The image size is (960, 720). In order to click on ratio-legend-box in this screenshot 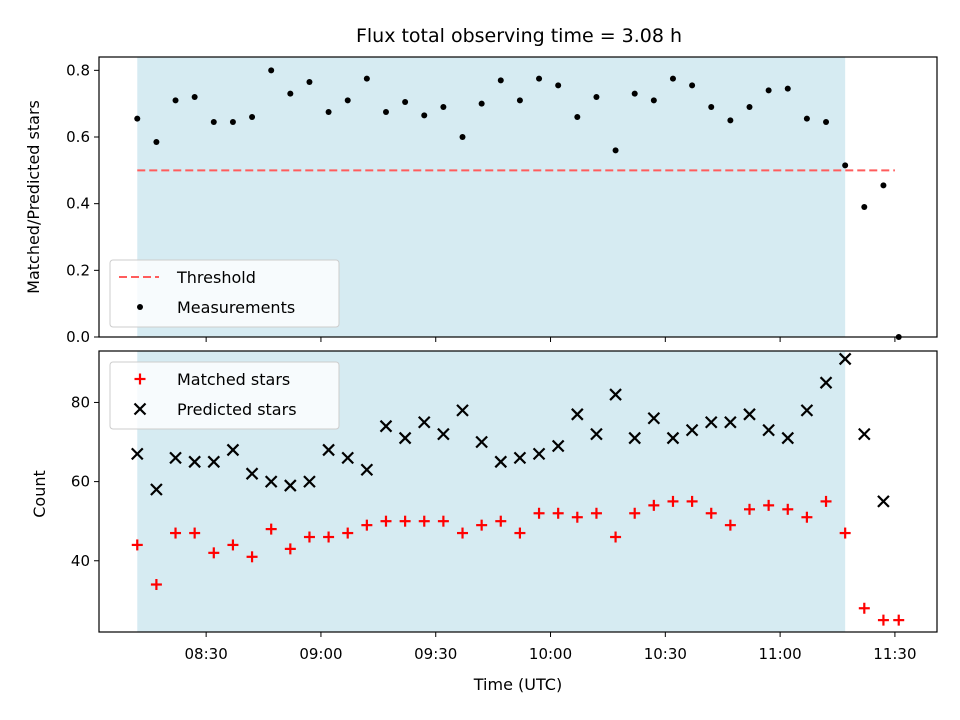, I will do `click(224, 293)`.